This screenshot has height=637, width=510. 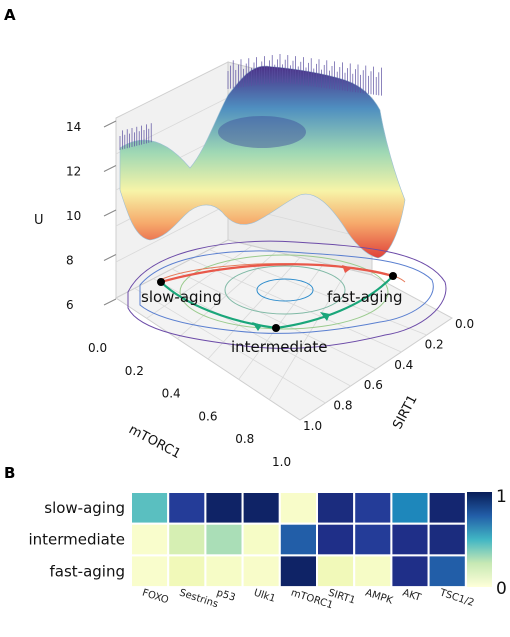 I want to click on state-point-fast-aging, so click(x=393, y=276).